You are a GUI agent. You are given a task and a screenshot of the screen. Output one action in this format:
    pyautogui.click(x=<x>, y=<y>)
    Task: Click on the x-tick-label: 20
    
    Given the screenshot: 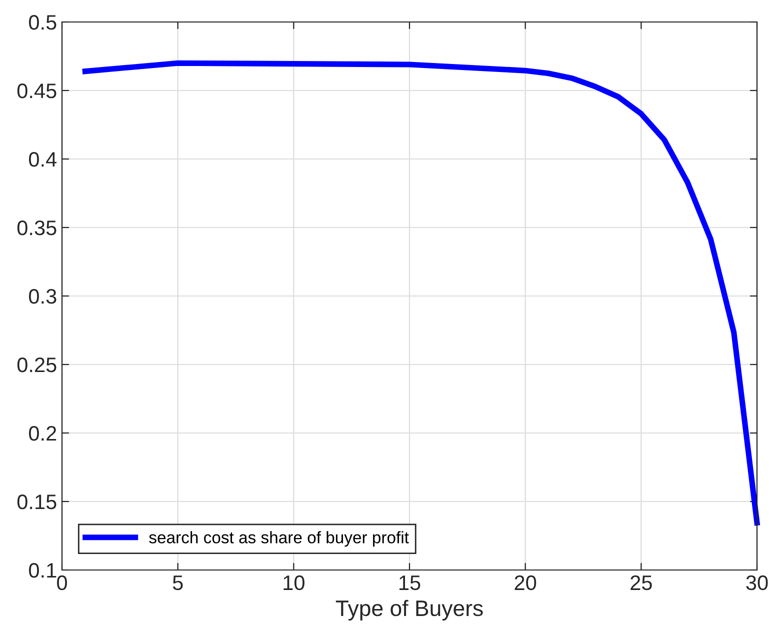 What is the action you would take?
    pyautogui.click(x=525, y=582)
    